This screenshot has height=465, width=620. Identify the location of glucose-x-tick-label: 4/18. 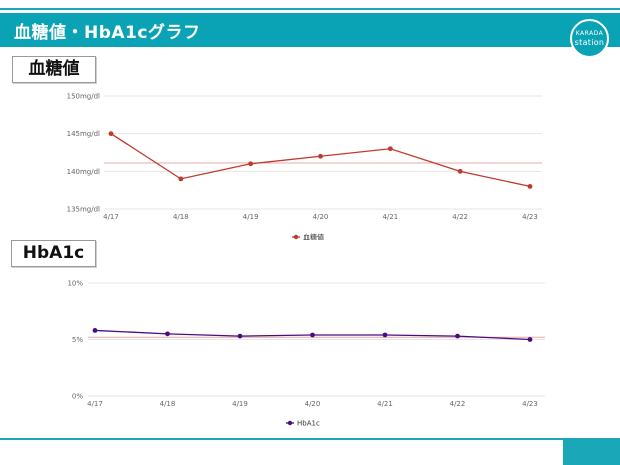
(181, 217).